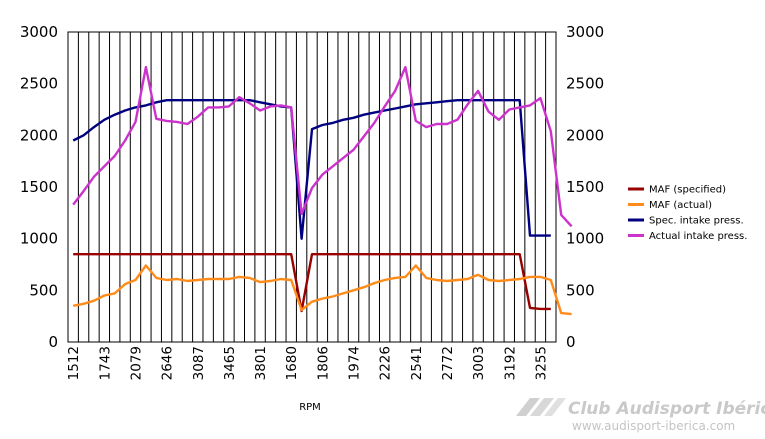  What do you see at coordinates (448, 363) in the screenshot?
I see `x-tick-label: 2772` at bounding box center [448, 363].